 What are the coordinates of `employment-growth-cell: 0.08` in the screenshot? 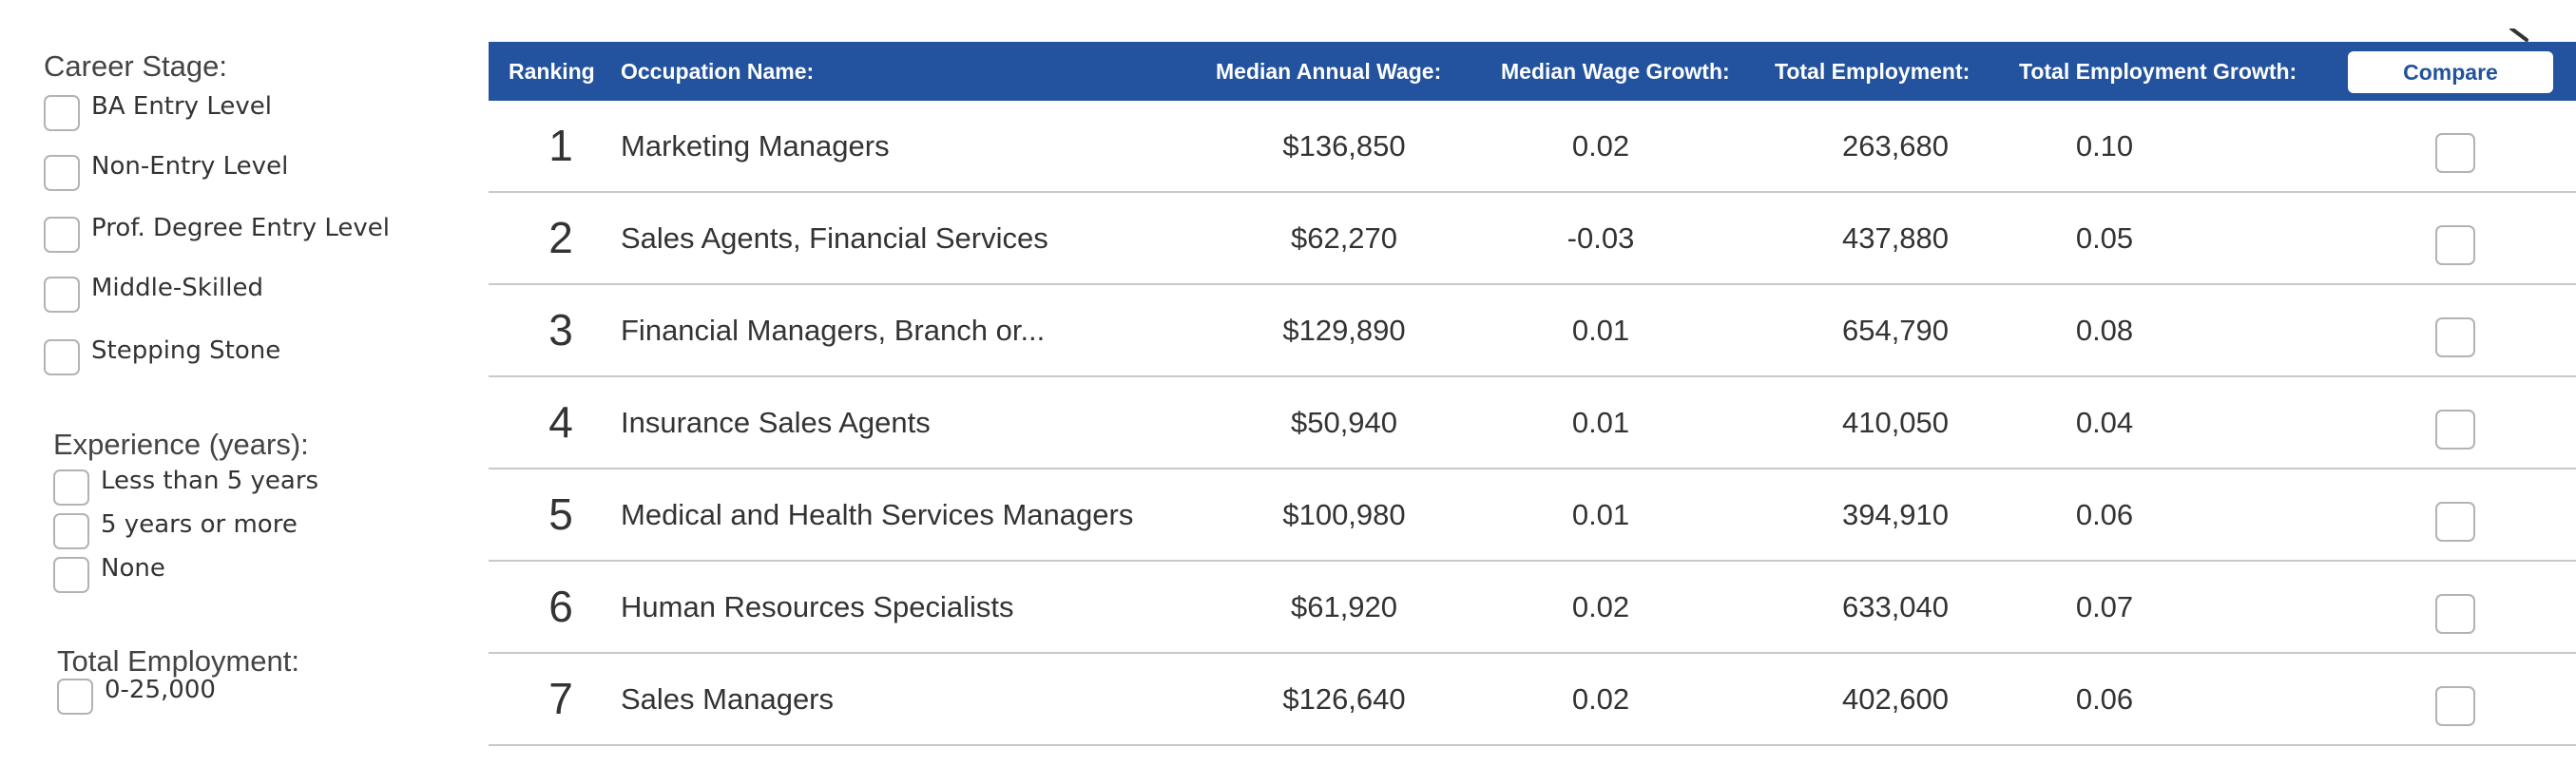 It's located at (2104, 330).